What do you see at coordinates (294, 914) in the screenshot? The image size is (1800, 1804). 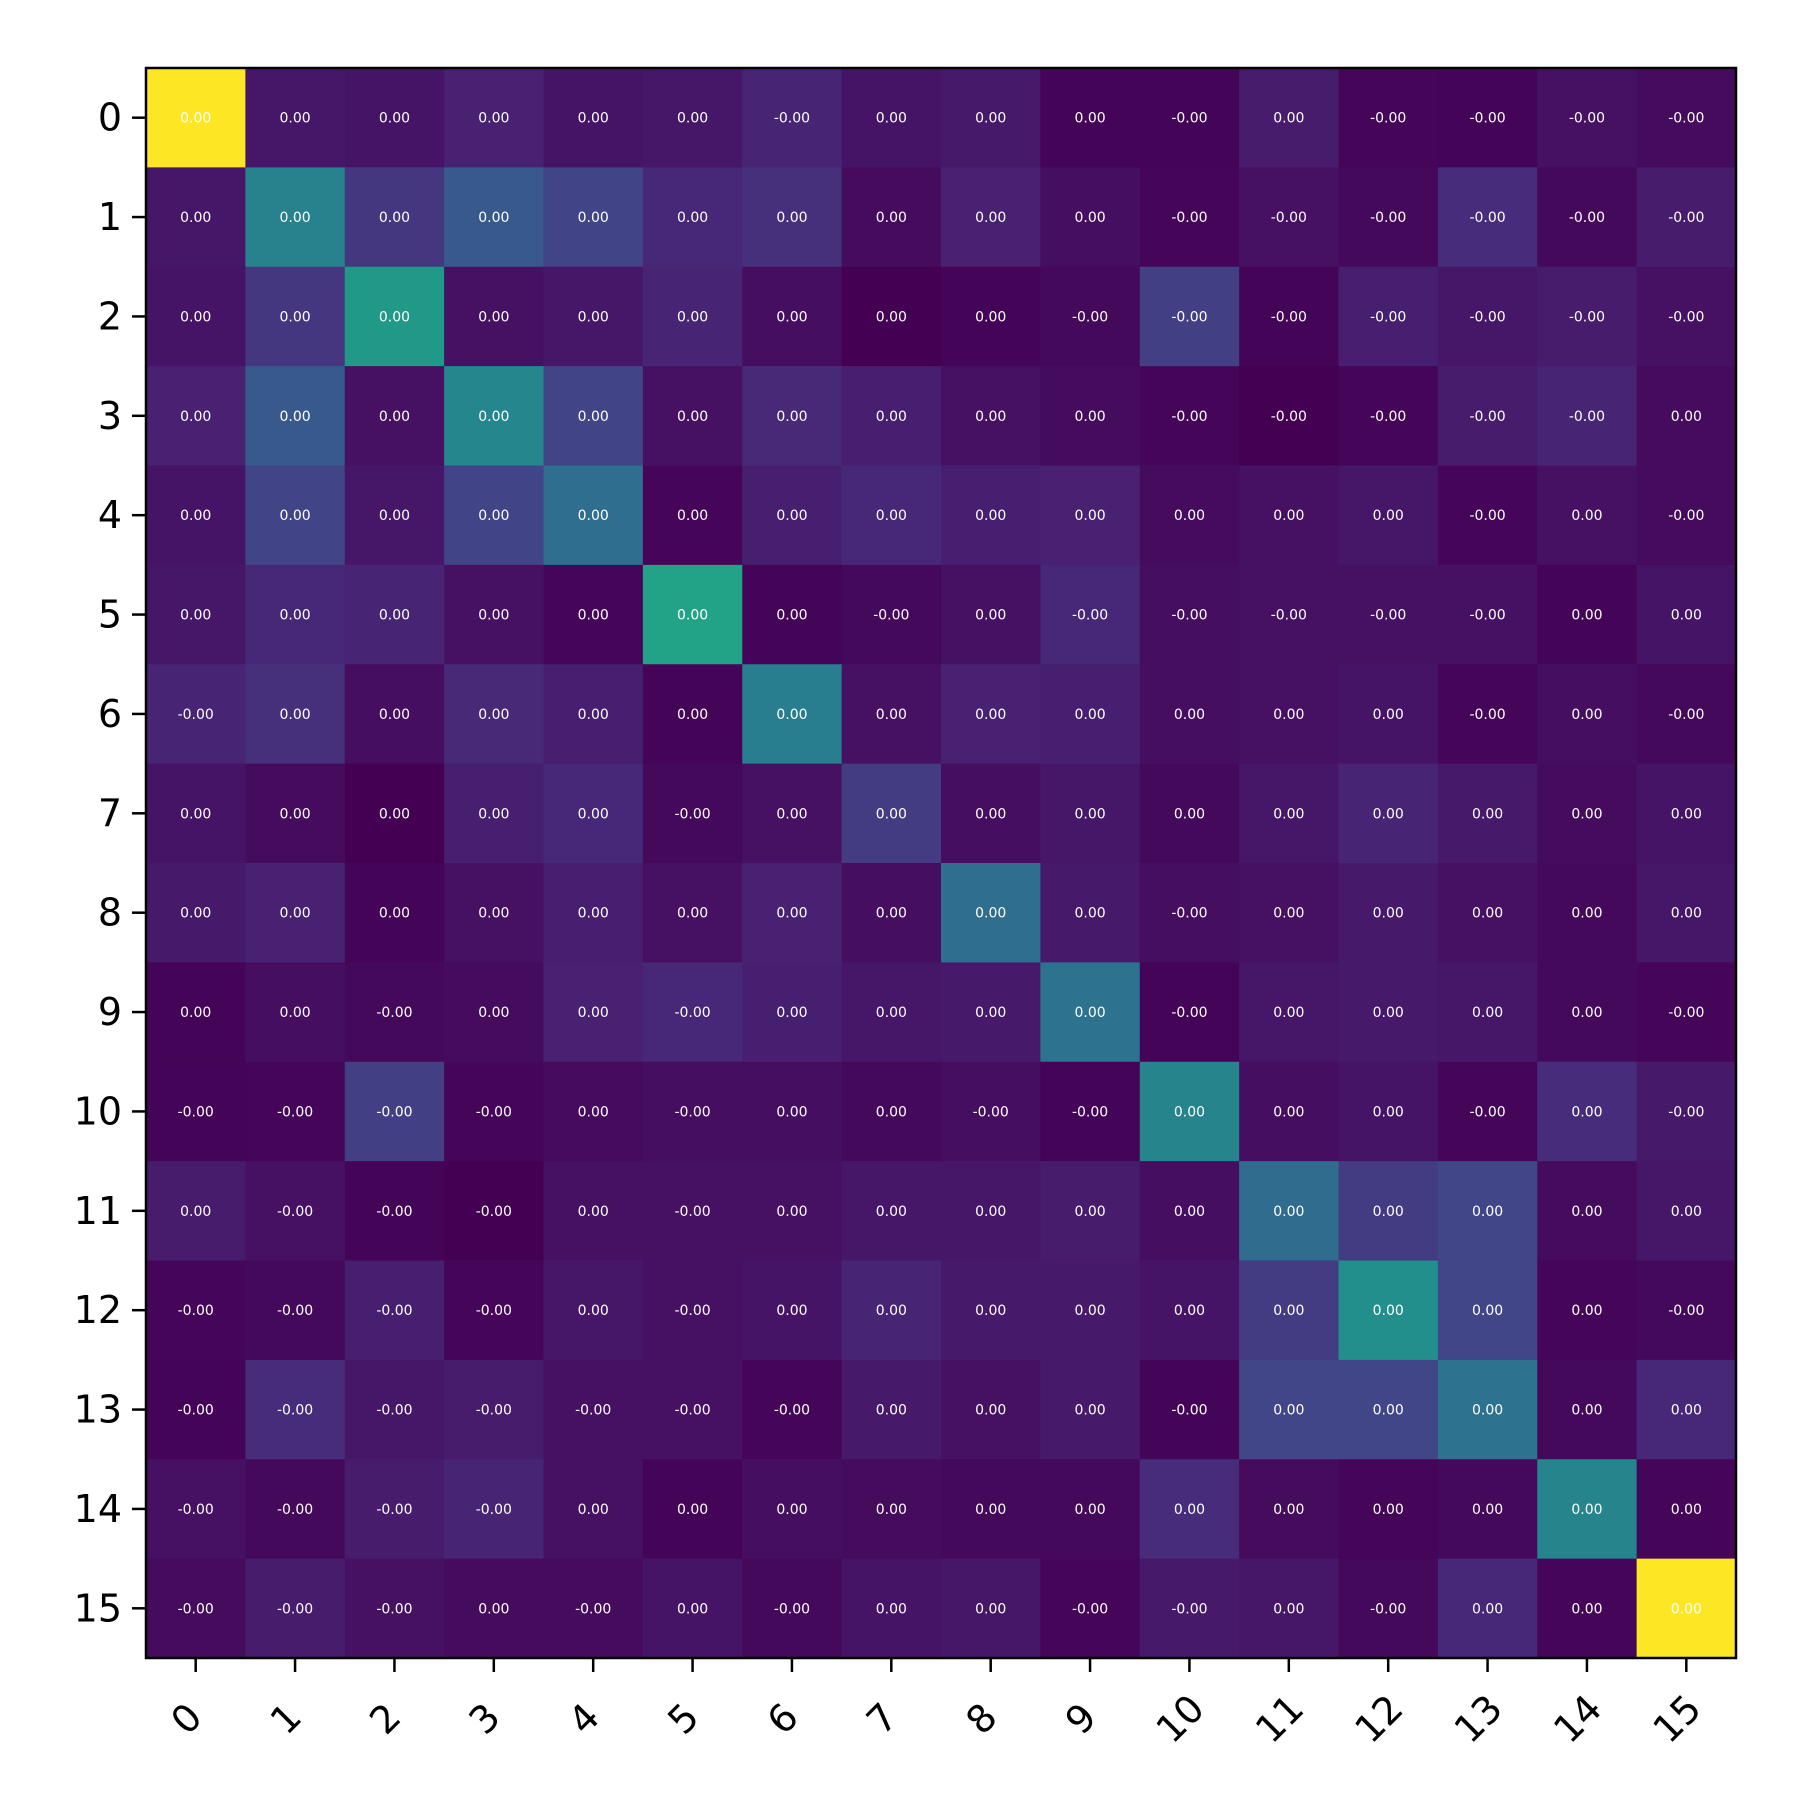 I see `cell-label-8-1: 0.00` at bounding box center [294, 914].